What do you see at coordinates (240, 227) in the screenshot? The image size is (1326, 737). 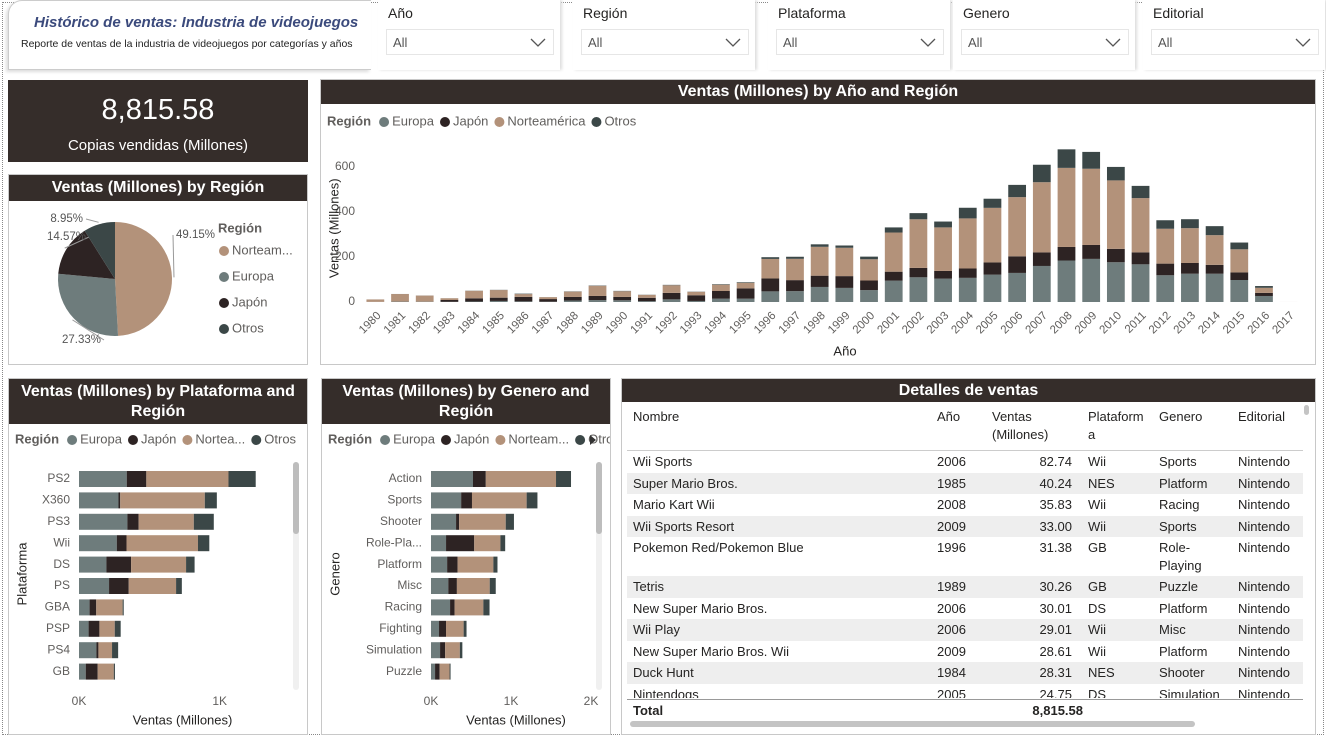 I see `legend-title: Región` at bounding box center [240, 227].